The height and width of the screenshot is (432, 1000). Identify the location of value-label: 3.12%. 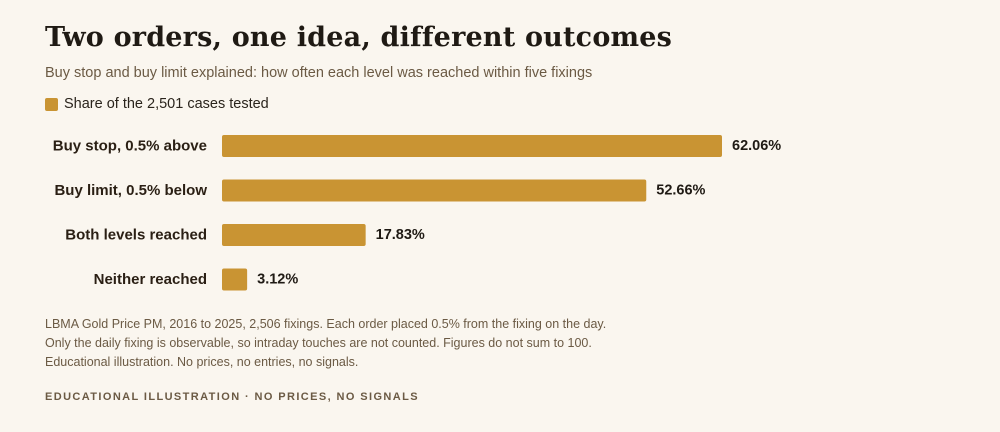
(277, 280).